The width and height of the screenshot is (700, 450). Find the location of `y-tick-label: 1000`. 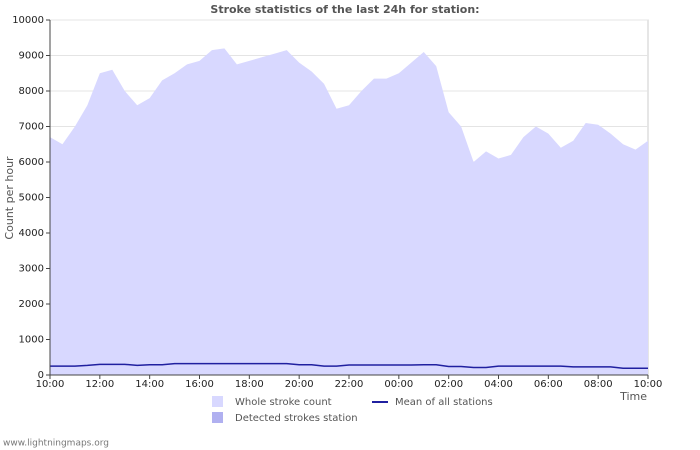

y-tick-label: 1000 is located at coordinates (31, 340).